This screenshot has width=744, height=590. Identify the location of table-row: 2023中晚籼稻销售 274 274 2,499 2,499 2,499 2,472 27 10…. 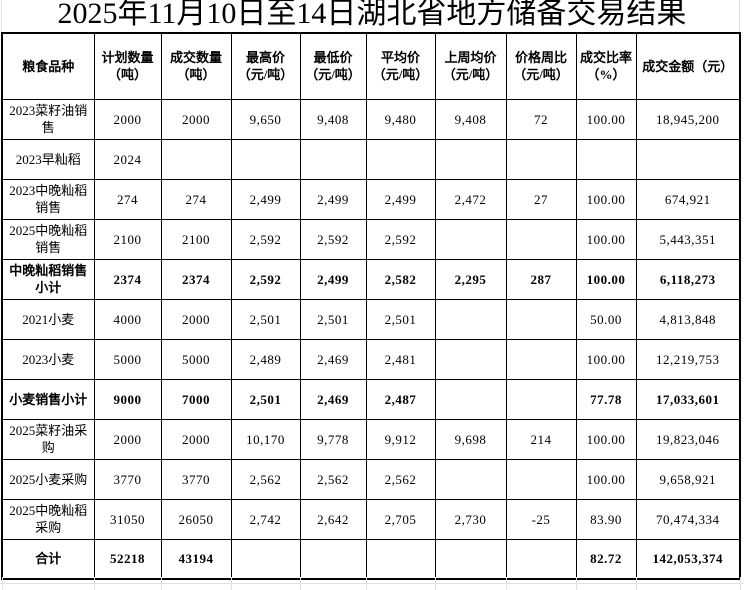
(371, 199).